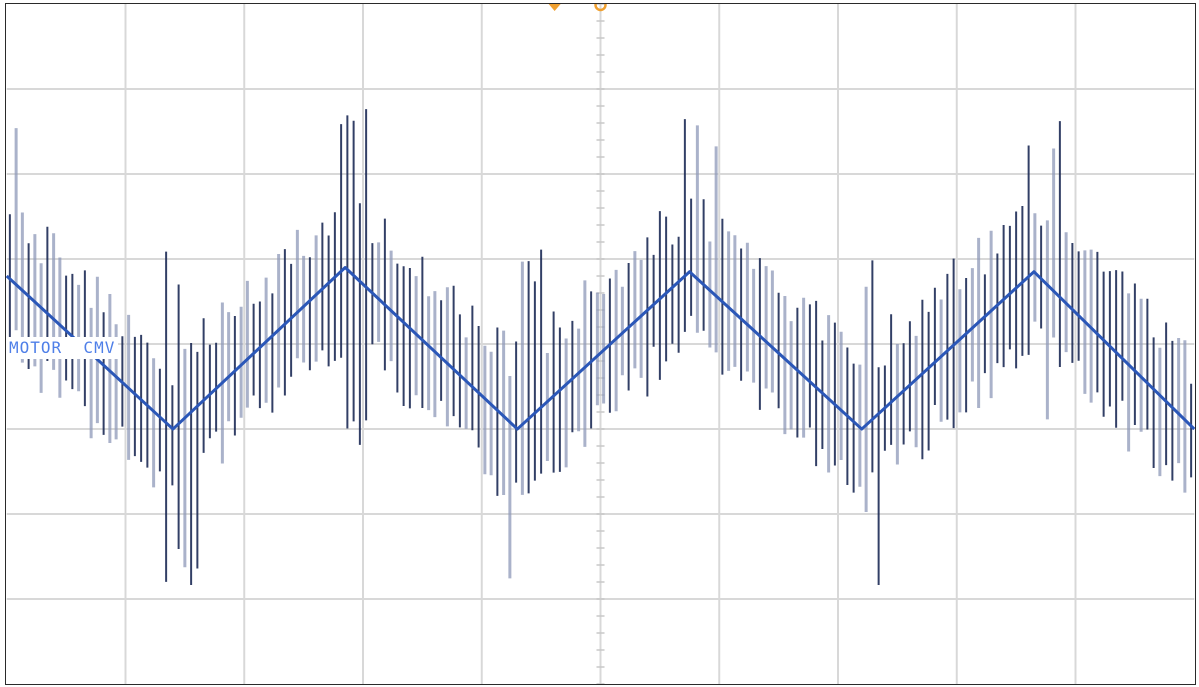  Describe the element at coordinates (62, 348) in the screenshot. I see `channel-label: MOTOR CMV` at that location.